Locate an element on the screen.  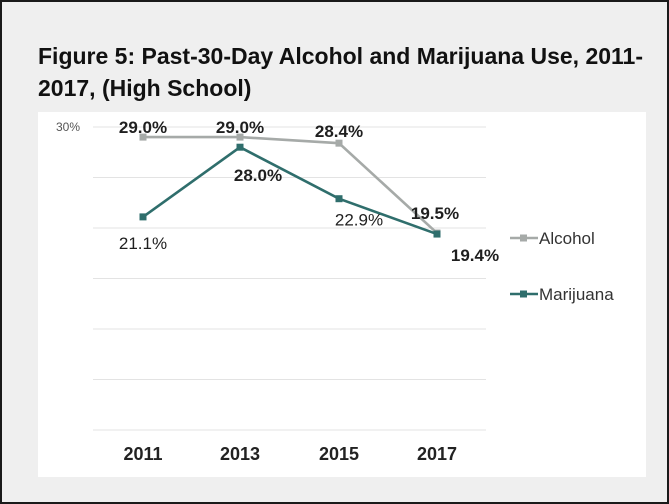
y-tick-label: 30% is located at coordinates (68, 127).